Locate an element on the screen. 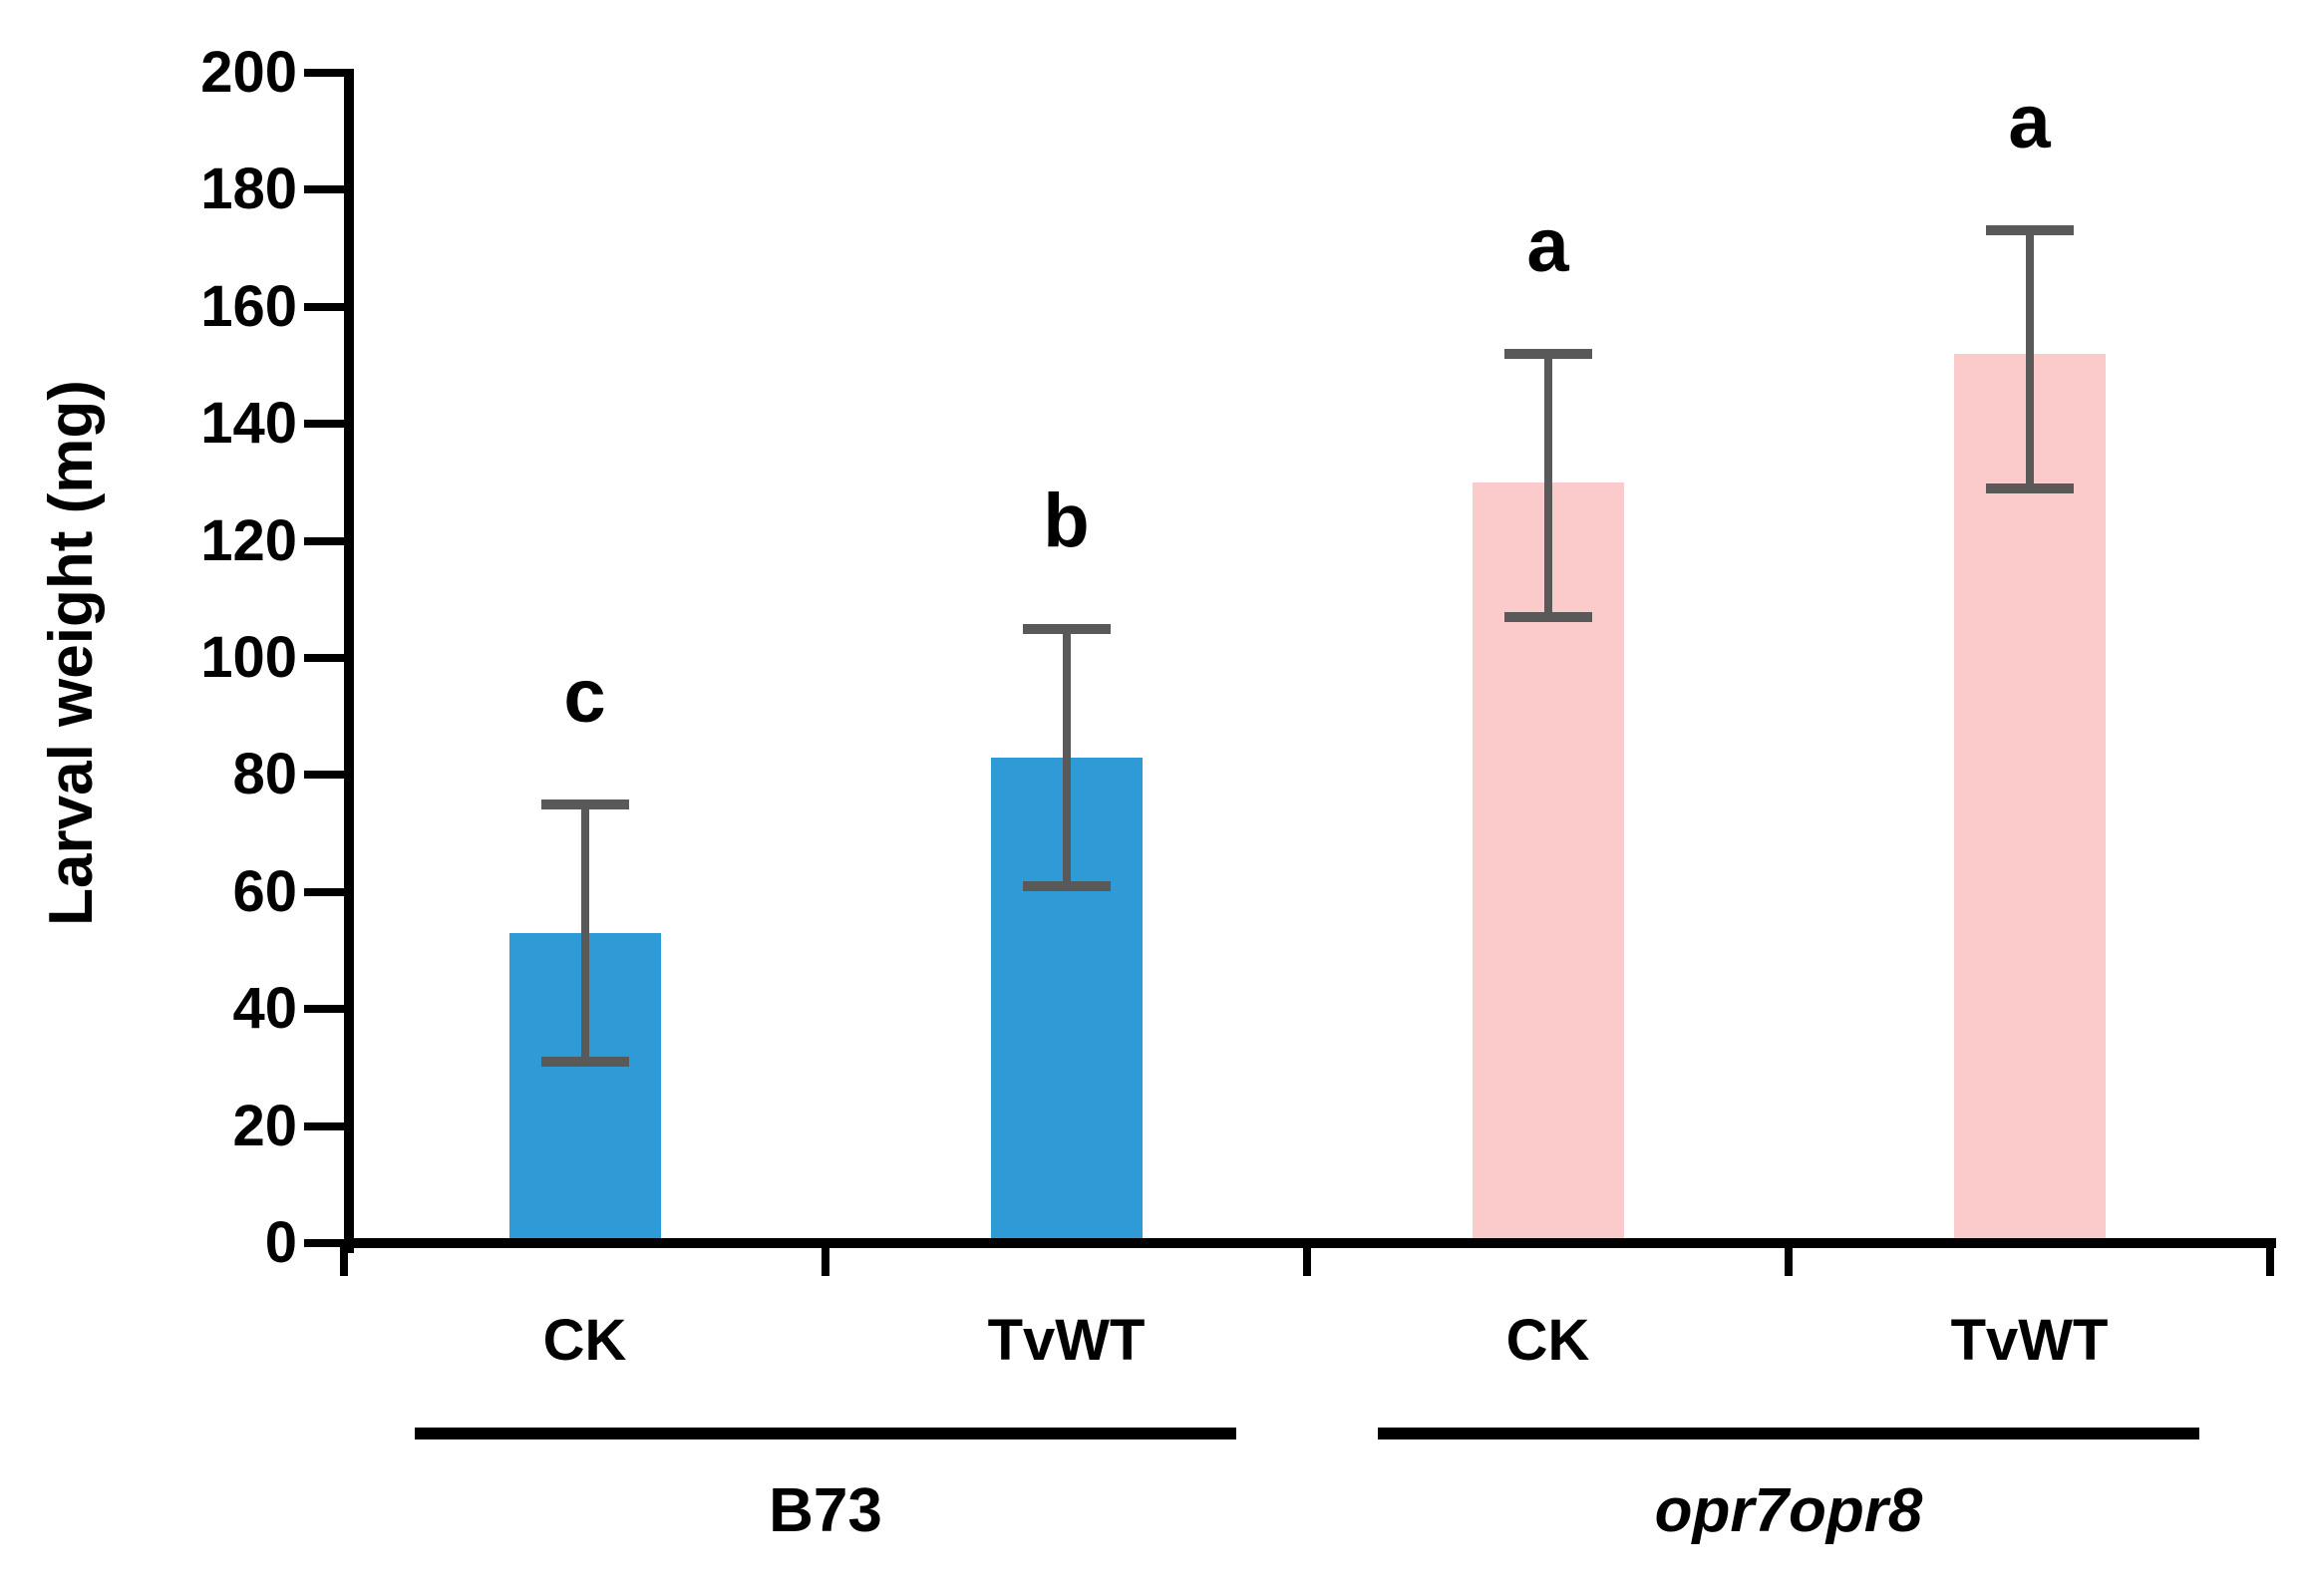  y-axis-line is located at coordinates (349, 661).